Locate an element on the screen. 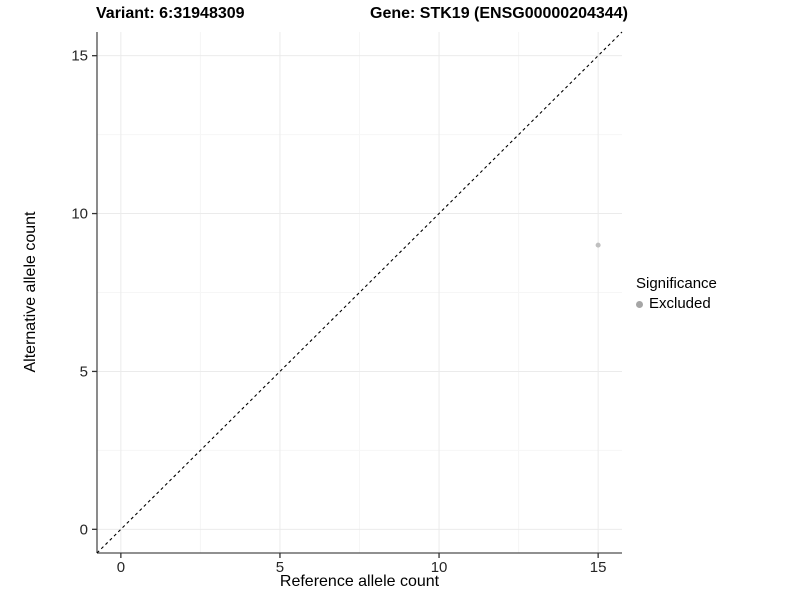 This screenshot has height=600, width=800. x-tick-label: 10 is located at coordinates (439, 567).